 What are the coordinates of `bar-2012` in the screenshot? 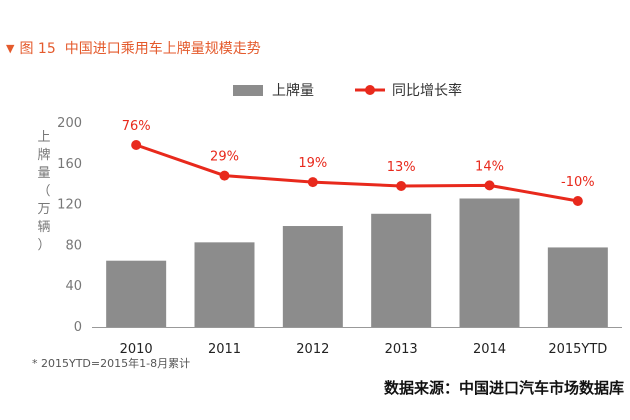 It's located at (312, 276).